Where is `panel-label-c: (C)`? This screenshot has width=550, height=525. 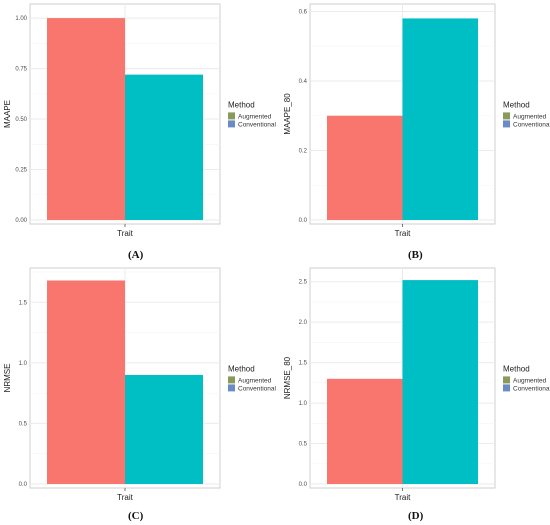 panel-label-c: (C) is located at coordinates (136, 516).